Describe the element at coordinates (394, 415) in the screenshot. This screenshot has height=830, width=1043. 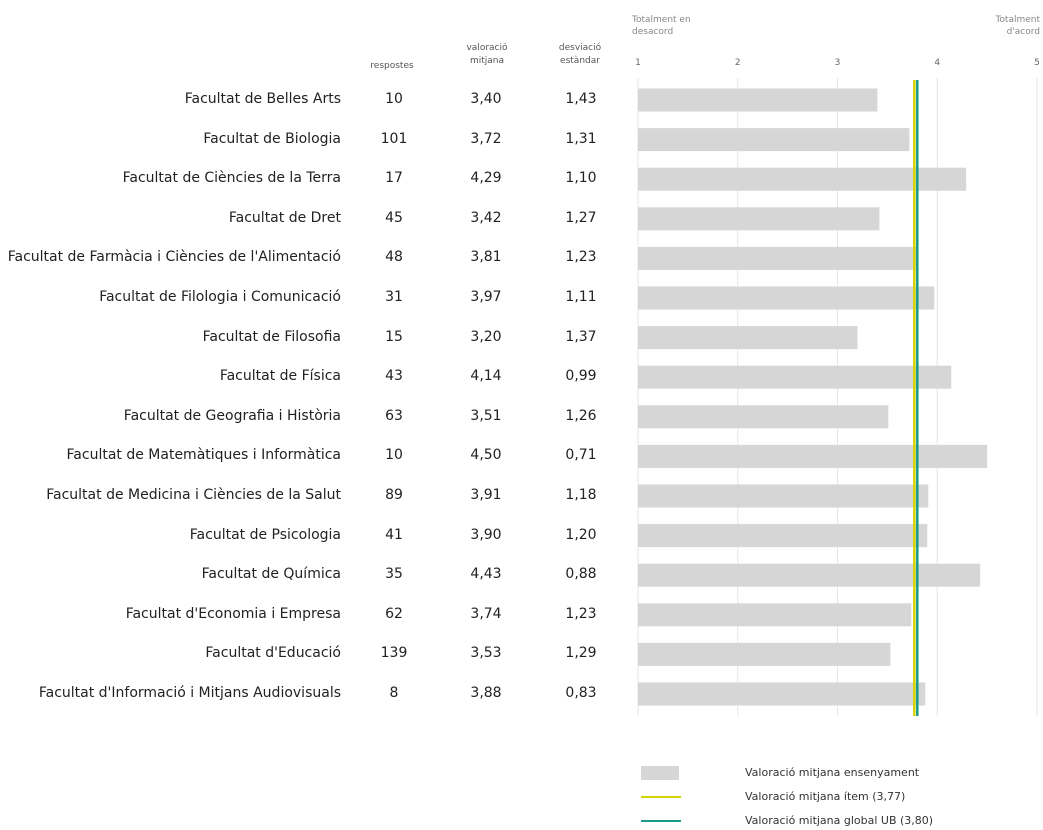
I see `responses-cell: 63` at that location.